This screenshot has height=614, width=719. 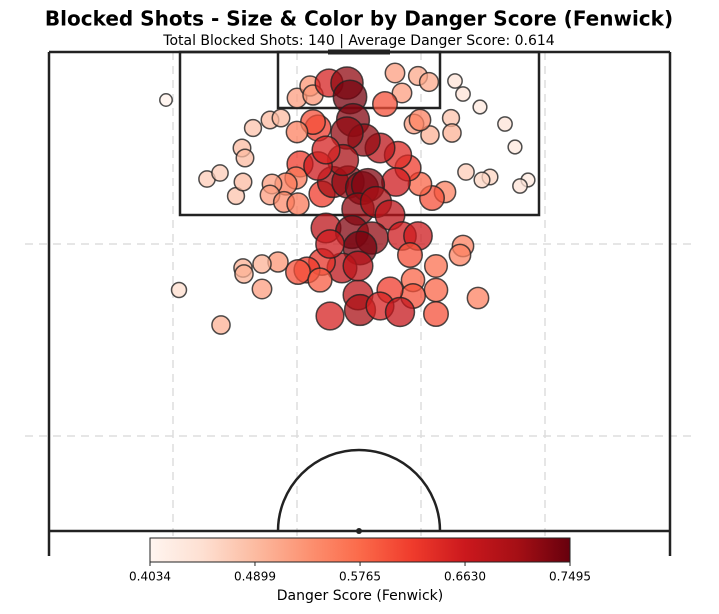 What do you see at coordinates (465, 577) in the screenshot?
I see `colorbar-tick-label: 0.6630` at bounding box center [465, 577].